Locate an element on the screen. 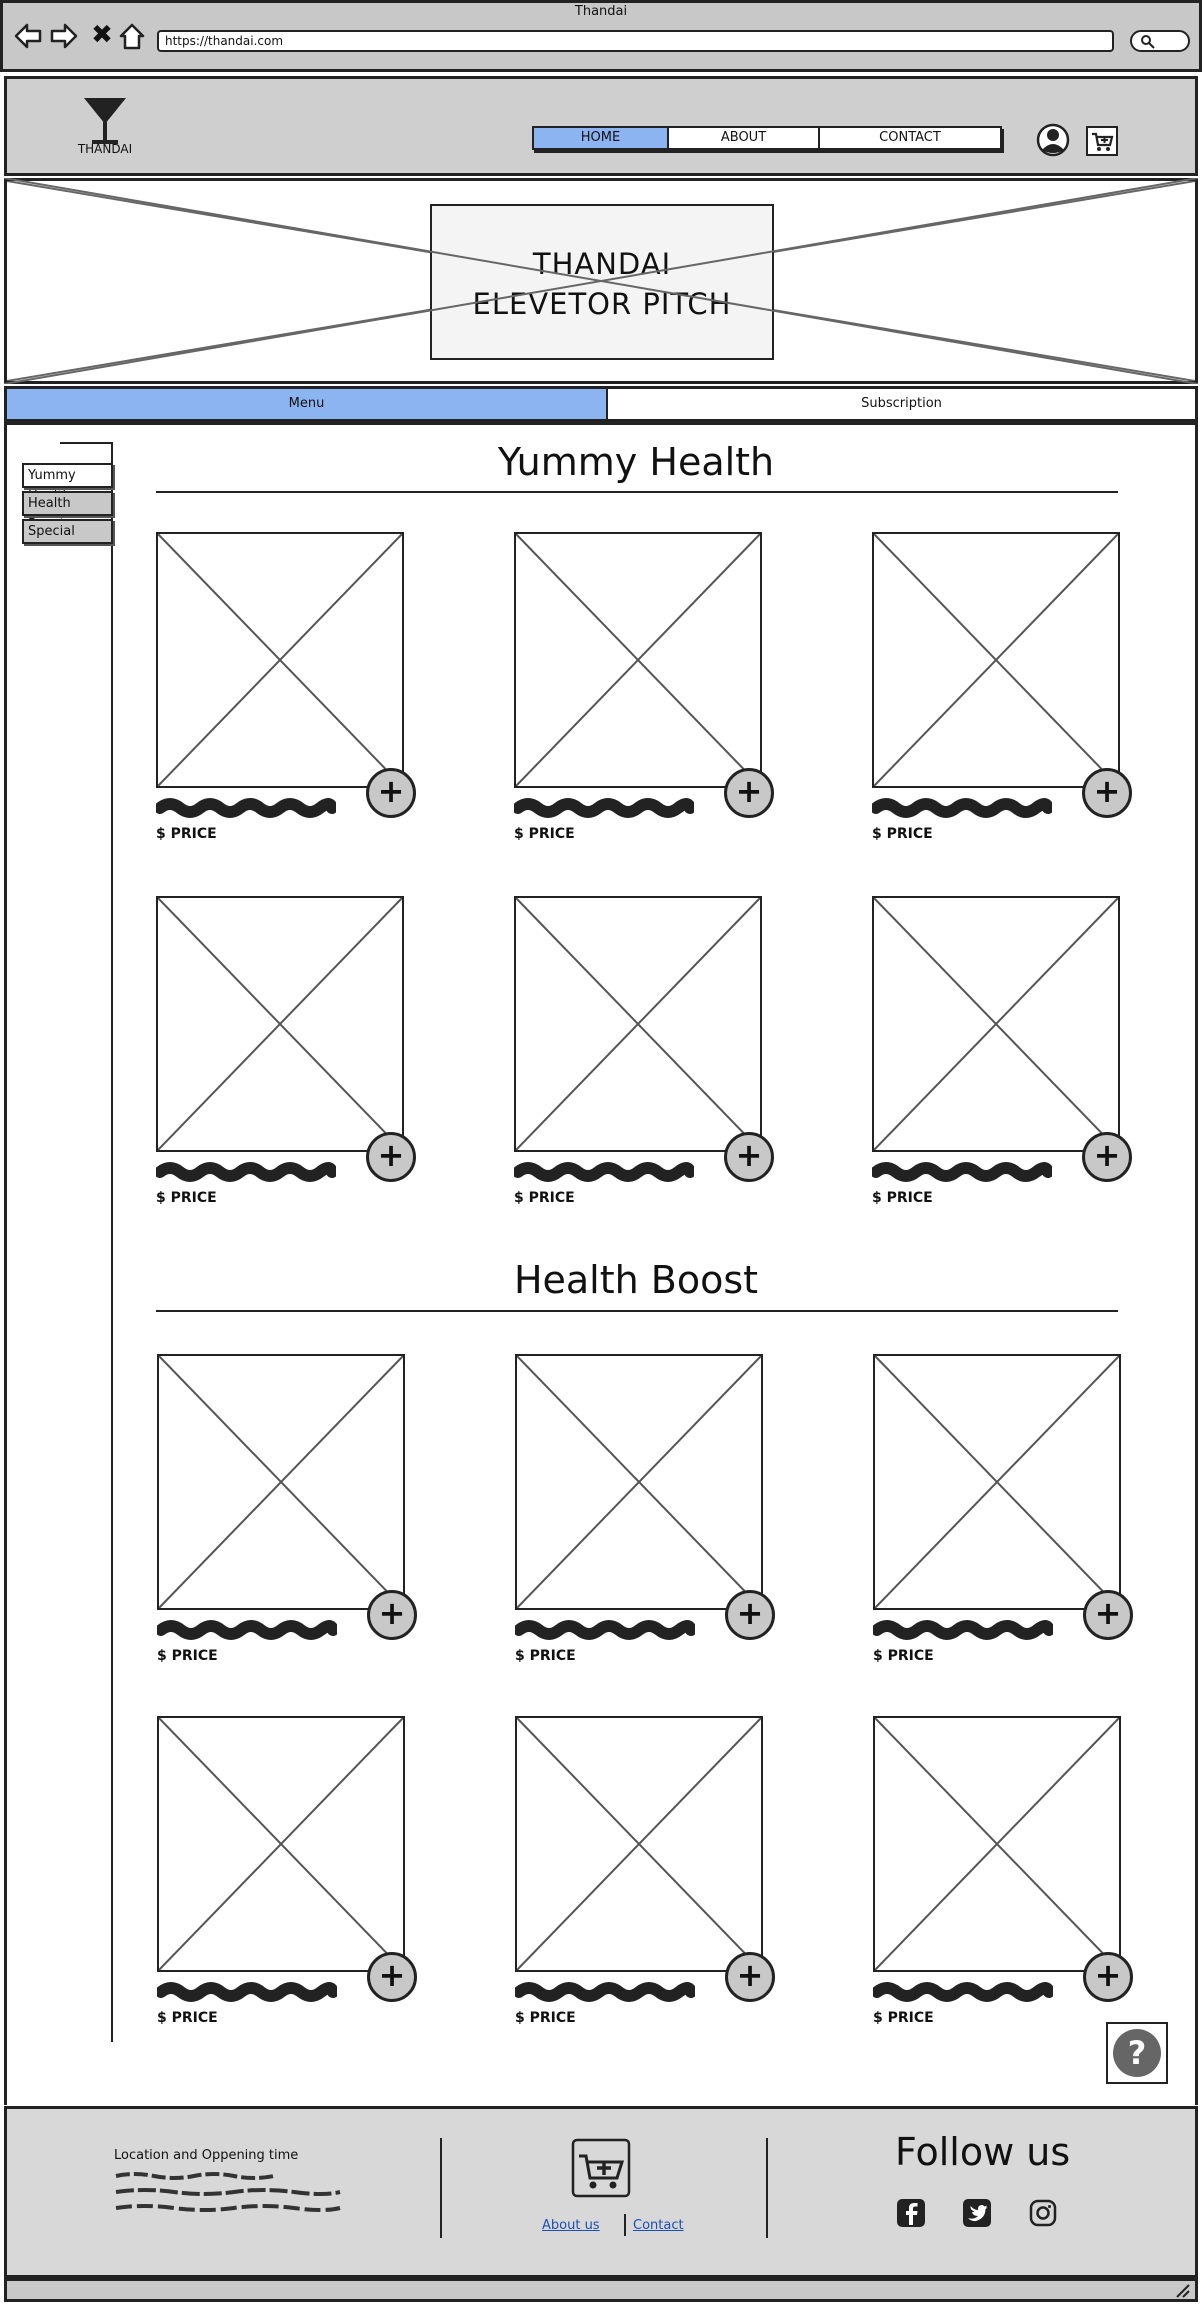 The width and height of the screenshot is (1202, 2305). cocktail-glass-logo-icon is located at coordinates (105, 126).